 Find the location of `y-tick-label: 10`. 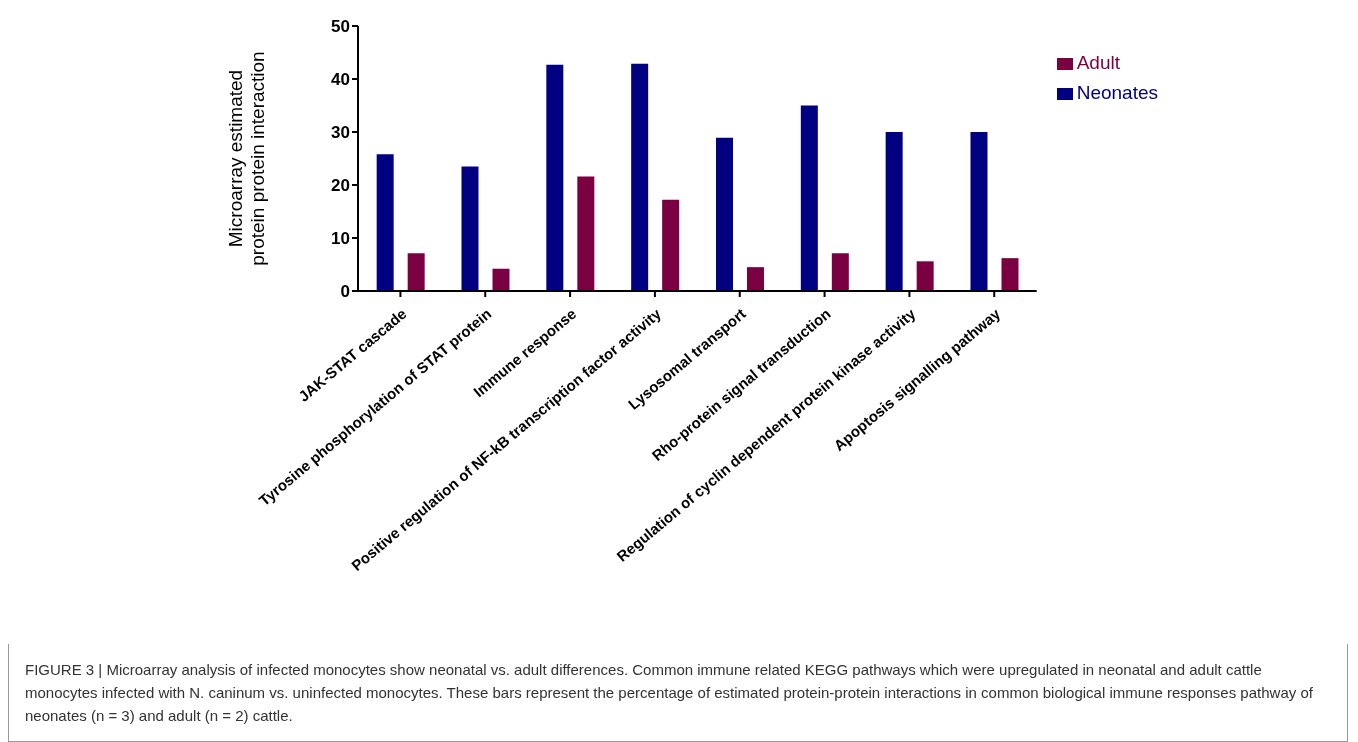

y-tick-label: 10 is located at coordinates (340, 239).